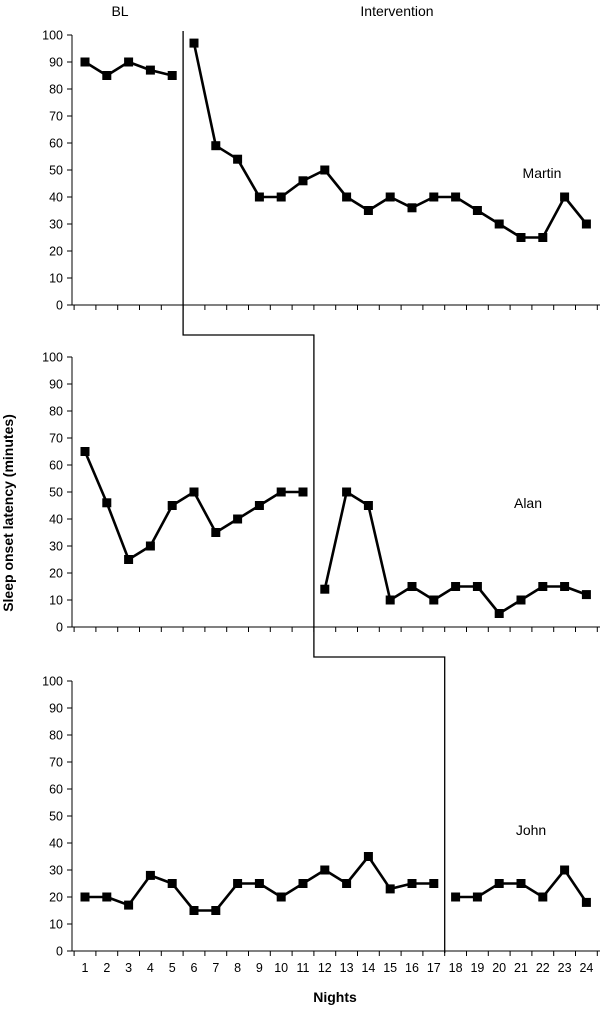  What do you see at coordinates (119, 11) in the screenshot?
I see `phase-label-baseline: BL` at bounding box center [119, 11].